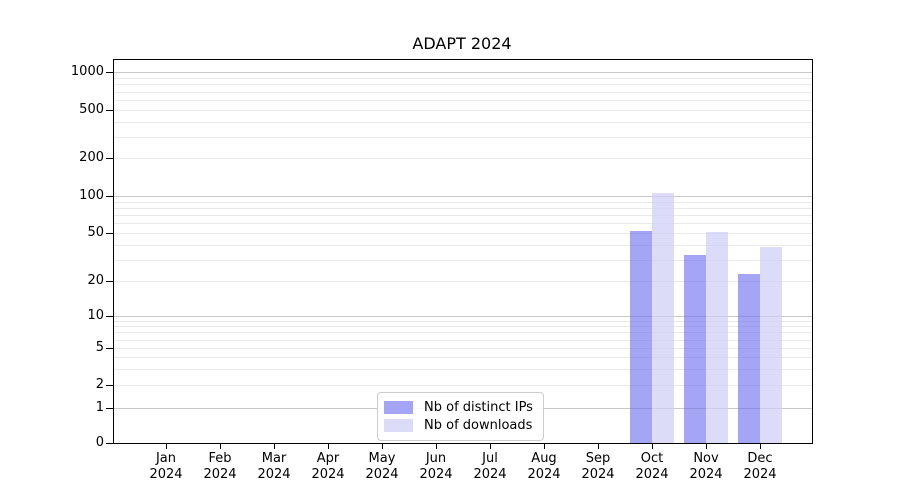 Image resolution: width=900 pixels, height=500 pixels. What do you see at coordinates (95, 232) in the screenshot?
I see `y-tick-label: 50` at bounding box center [95, 232].